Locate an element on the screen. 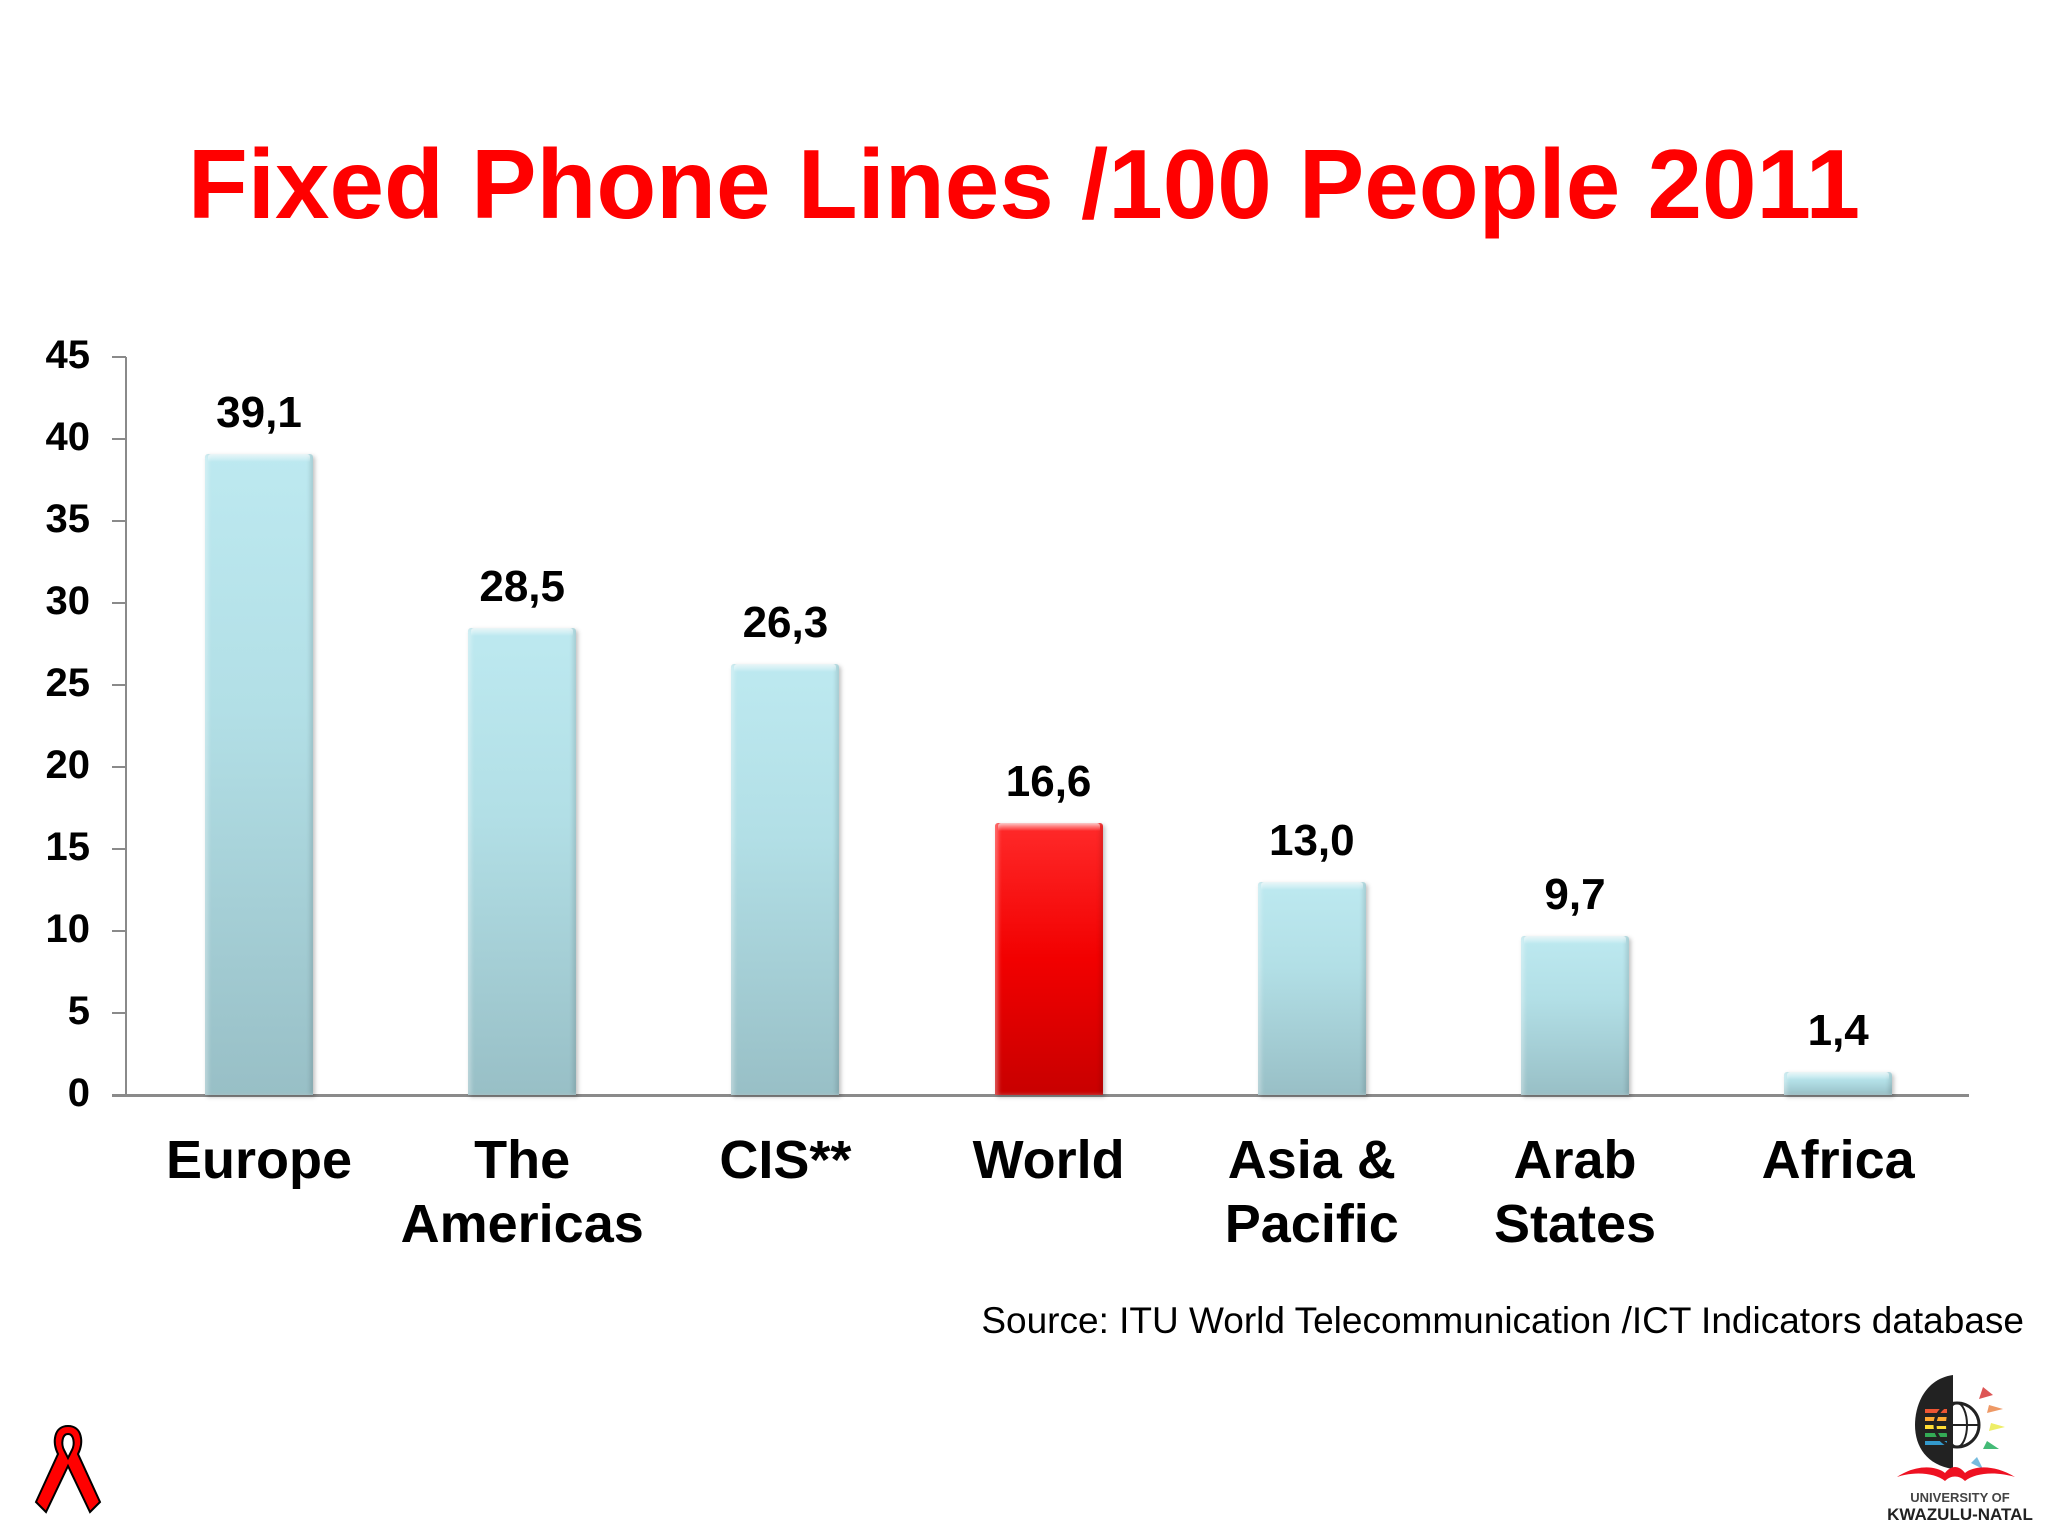 This screenshot has width=2048, height=1536. category-label: CIS** is located at coordinates (785, 1160).